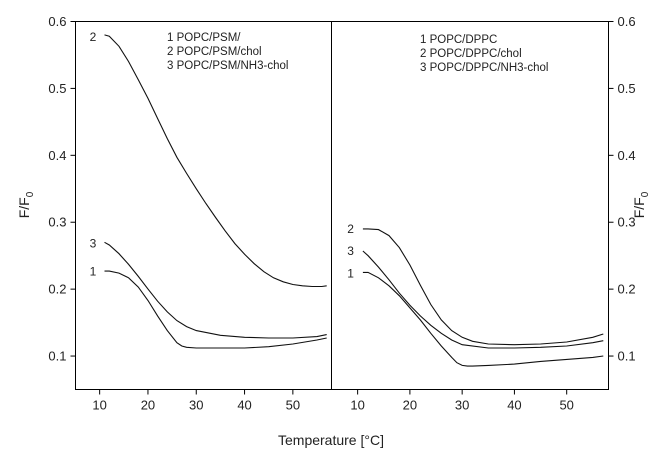 This screenshot has height=455, width=653. What do you see at coordinates (204, 38) in the screenshot?
I see `legend-entry: 1 POPC/PSM/` at bounding box center [204, 38].